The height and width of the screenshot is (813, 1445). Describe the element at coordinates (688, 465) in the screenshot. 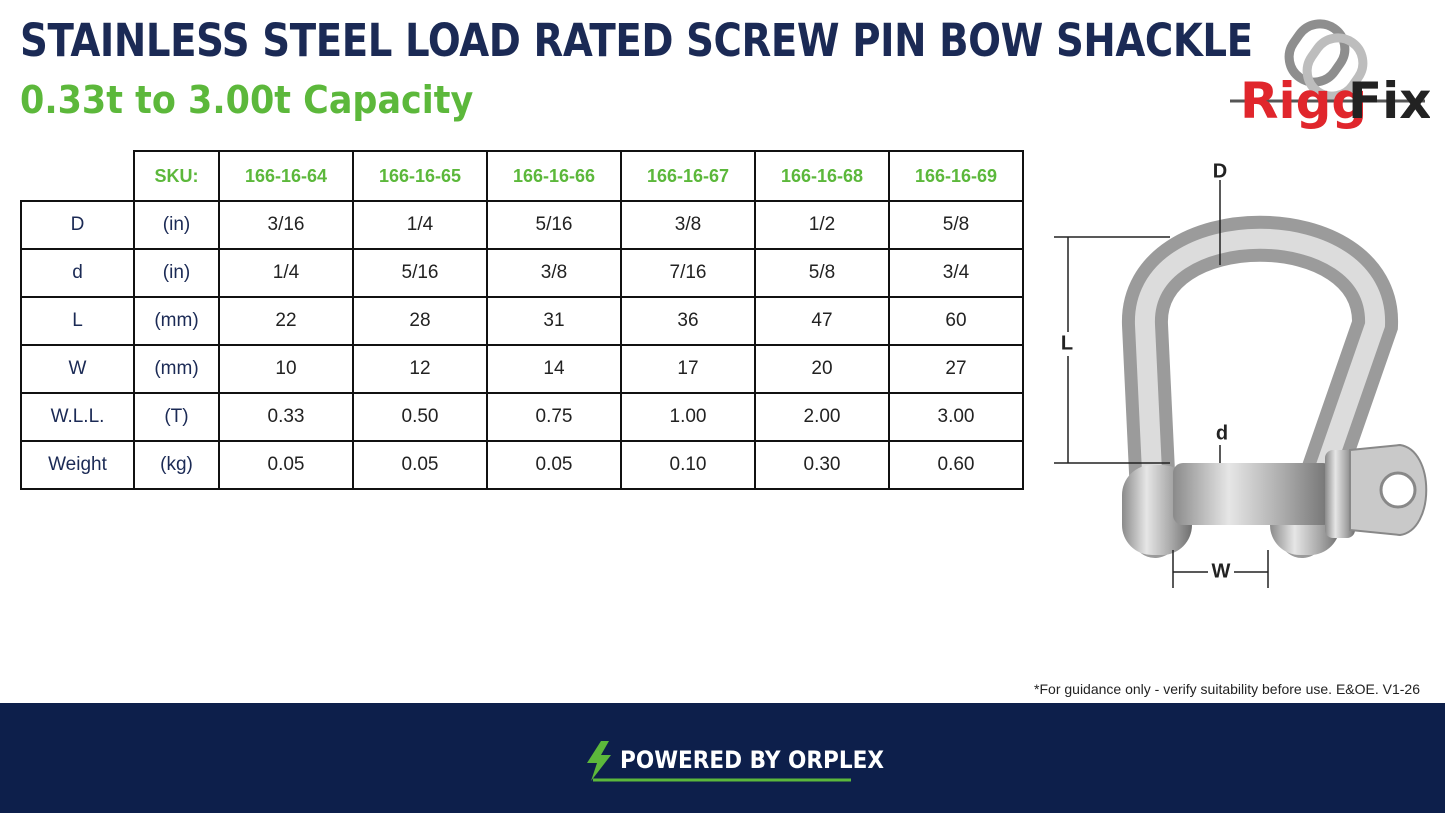

I see `table-cell: 0.10` at that location.